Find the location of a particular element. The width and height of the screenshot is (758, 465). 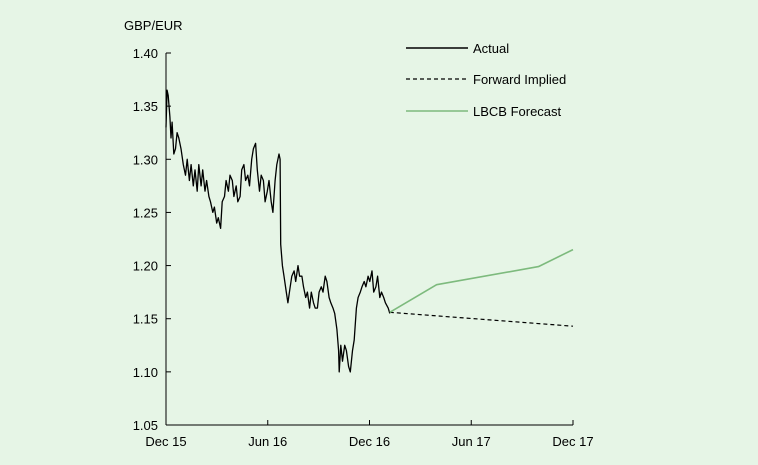

legend: Actual Forward Implied LBCB Forecast is located at coordinates (486, 80).